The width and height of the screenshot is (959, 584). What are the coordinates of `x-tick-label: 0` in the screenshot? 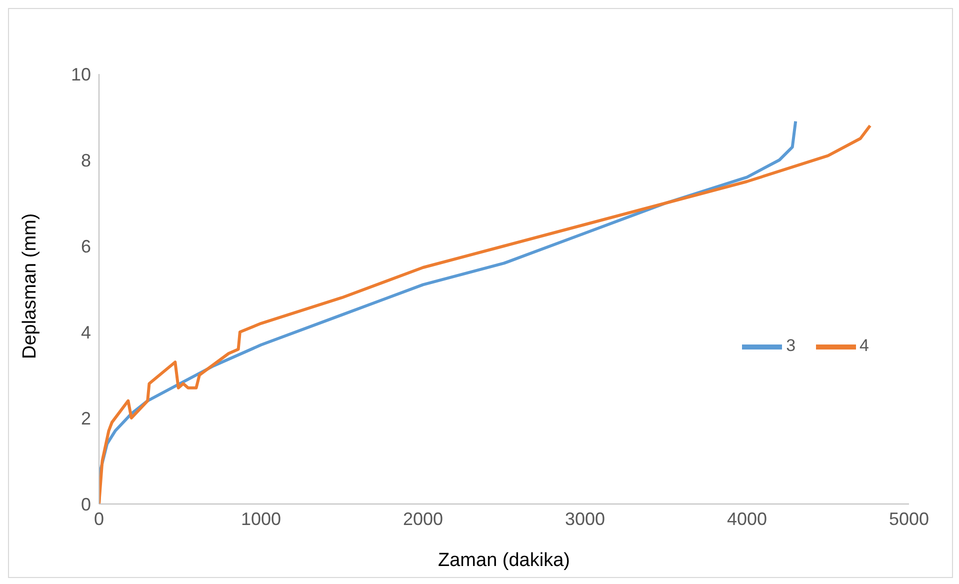 It's located at (99, 518).